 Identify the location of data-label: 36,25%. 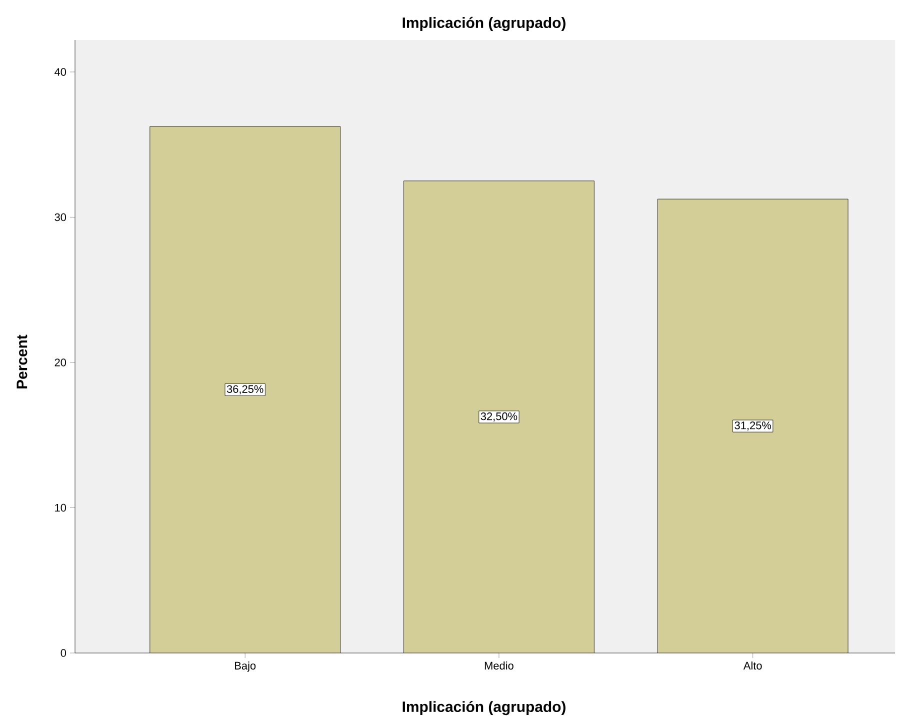
(245, 389).